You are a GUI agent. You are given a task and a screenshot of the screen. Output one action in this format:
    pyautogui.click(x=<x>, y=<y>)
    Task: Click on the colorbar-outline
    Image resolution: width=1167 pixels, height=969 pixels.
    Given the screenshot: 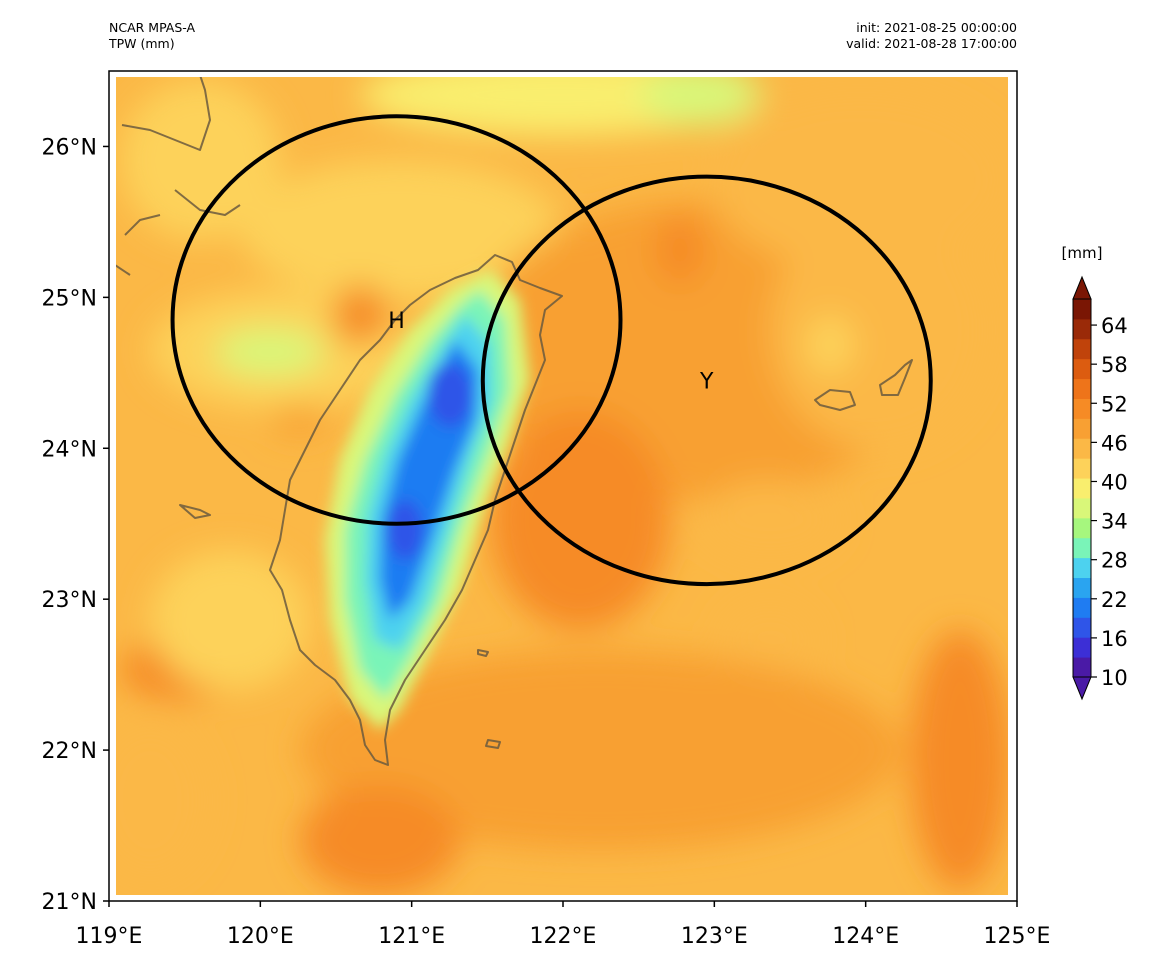 What is the action you would take?
    pyautogui.click(x=1082, y=488)
    